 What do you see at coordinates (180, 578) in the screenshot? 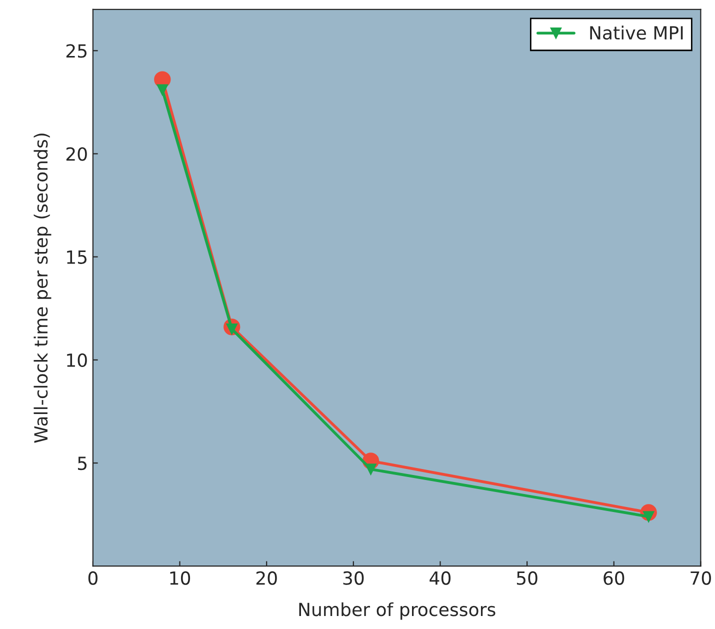
I see `x-tick-label: 10` at bounding box center [180, 578].